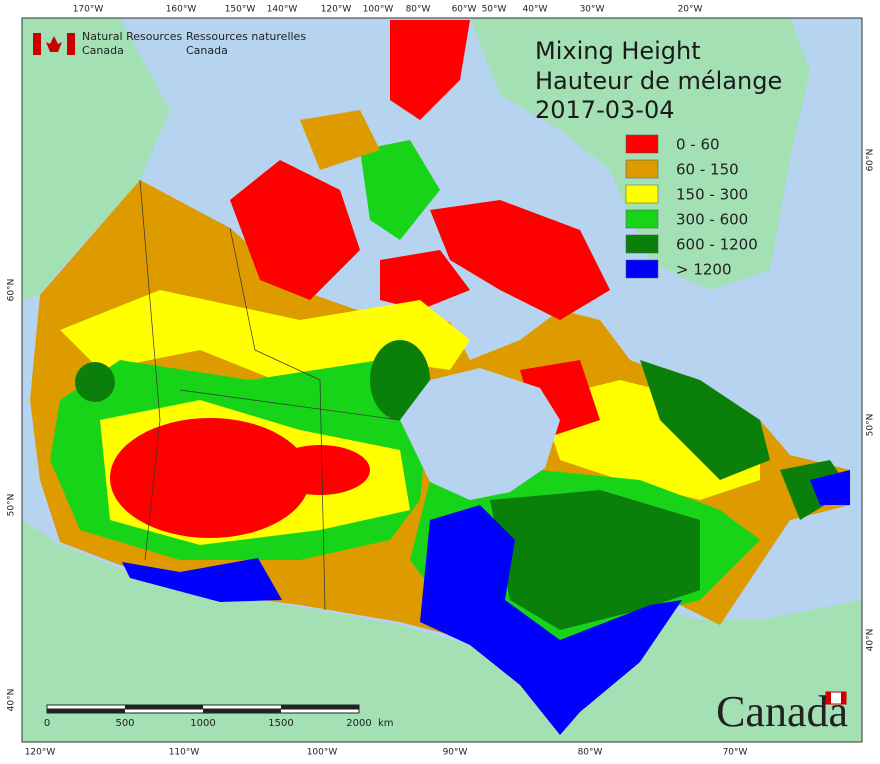 The height and width of the screenshot is (764, 880). Describe the element at coordinates (358, 723) in the screenshot. I see `scale-label: 2000` at that location.